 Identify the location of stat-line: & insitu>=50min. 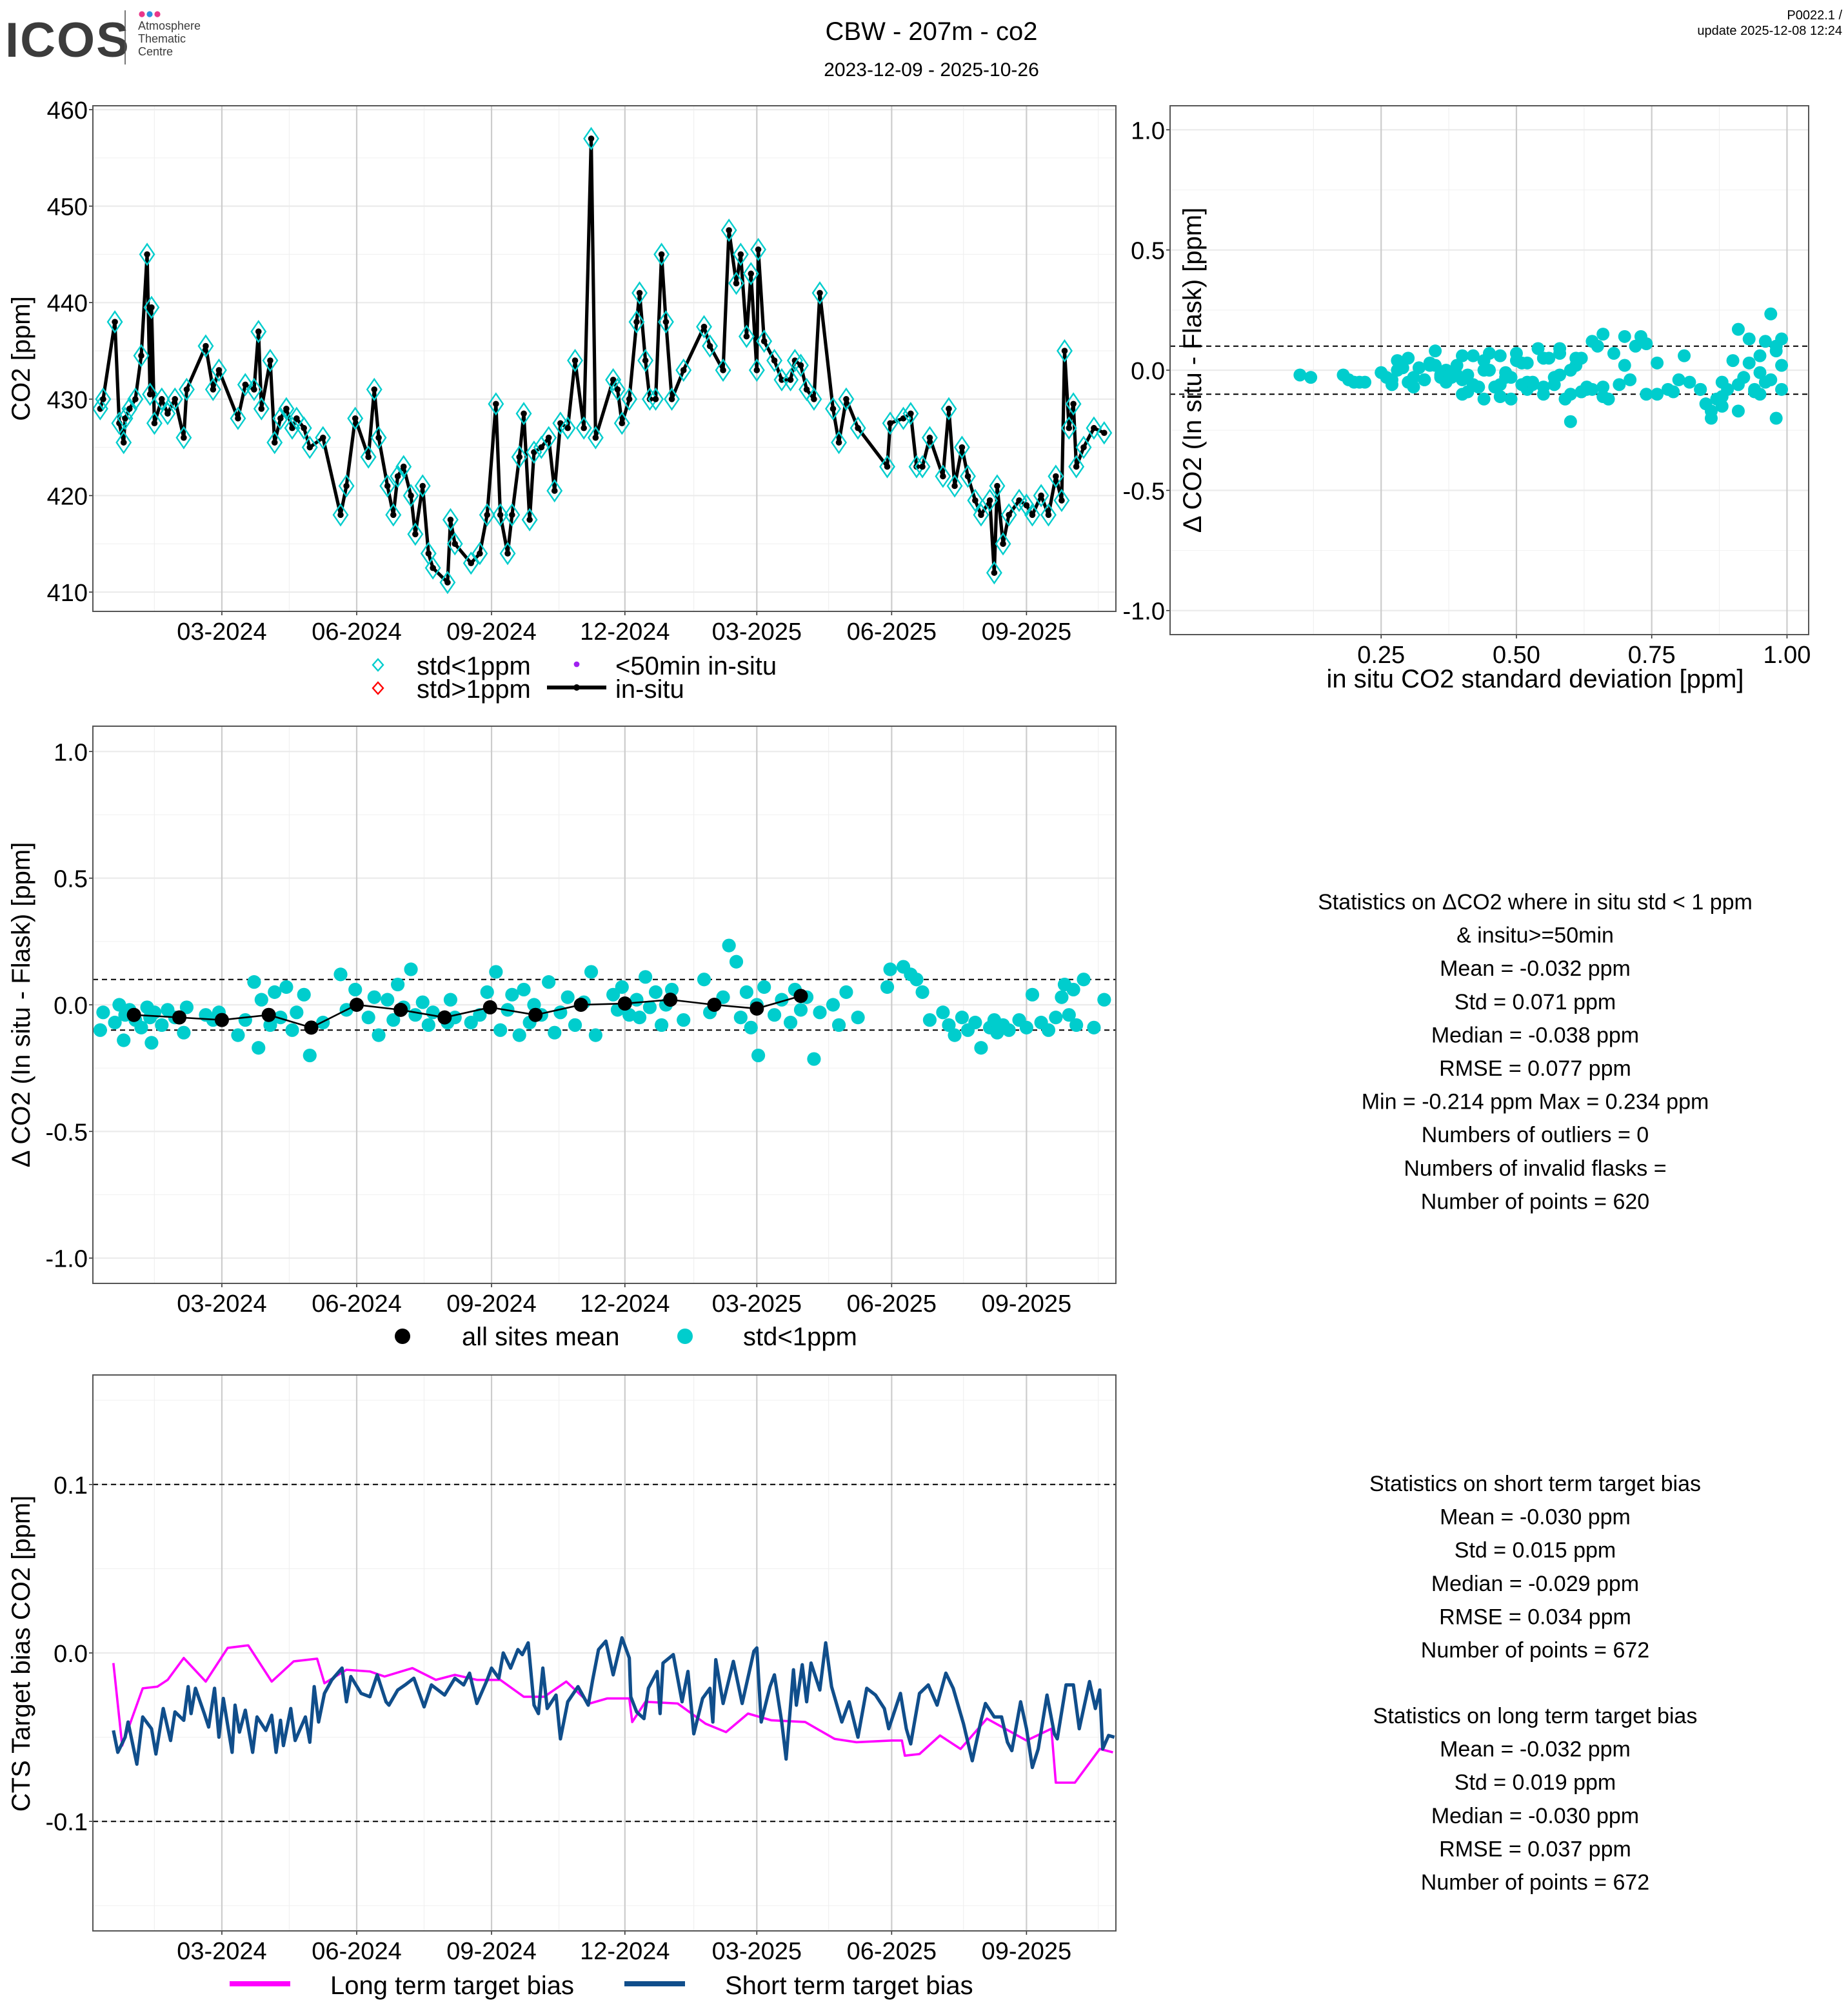
(1535, 936).